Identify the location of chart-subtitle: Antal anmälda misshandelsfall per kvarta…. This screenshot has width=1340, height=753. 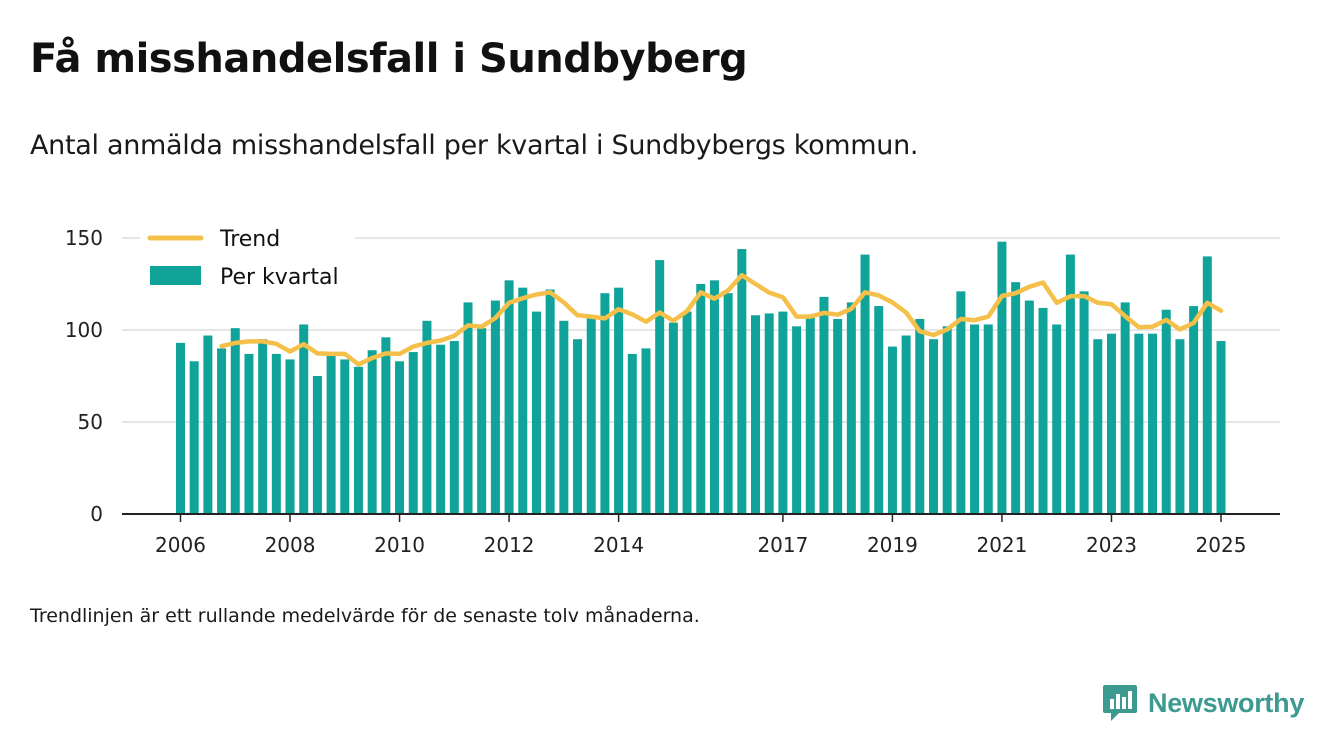
(474, 145).